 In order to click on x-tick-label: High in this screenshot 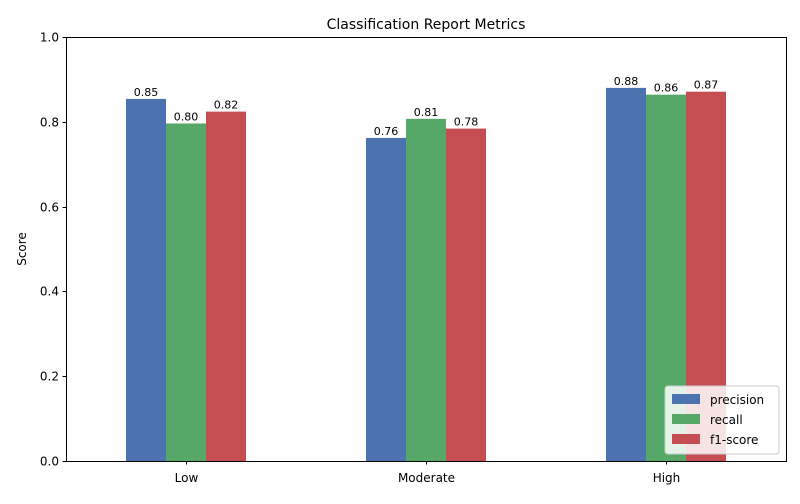, I will do `click(667, 478)`.